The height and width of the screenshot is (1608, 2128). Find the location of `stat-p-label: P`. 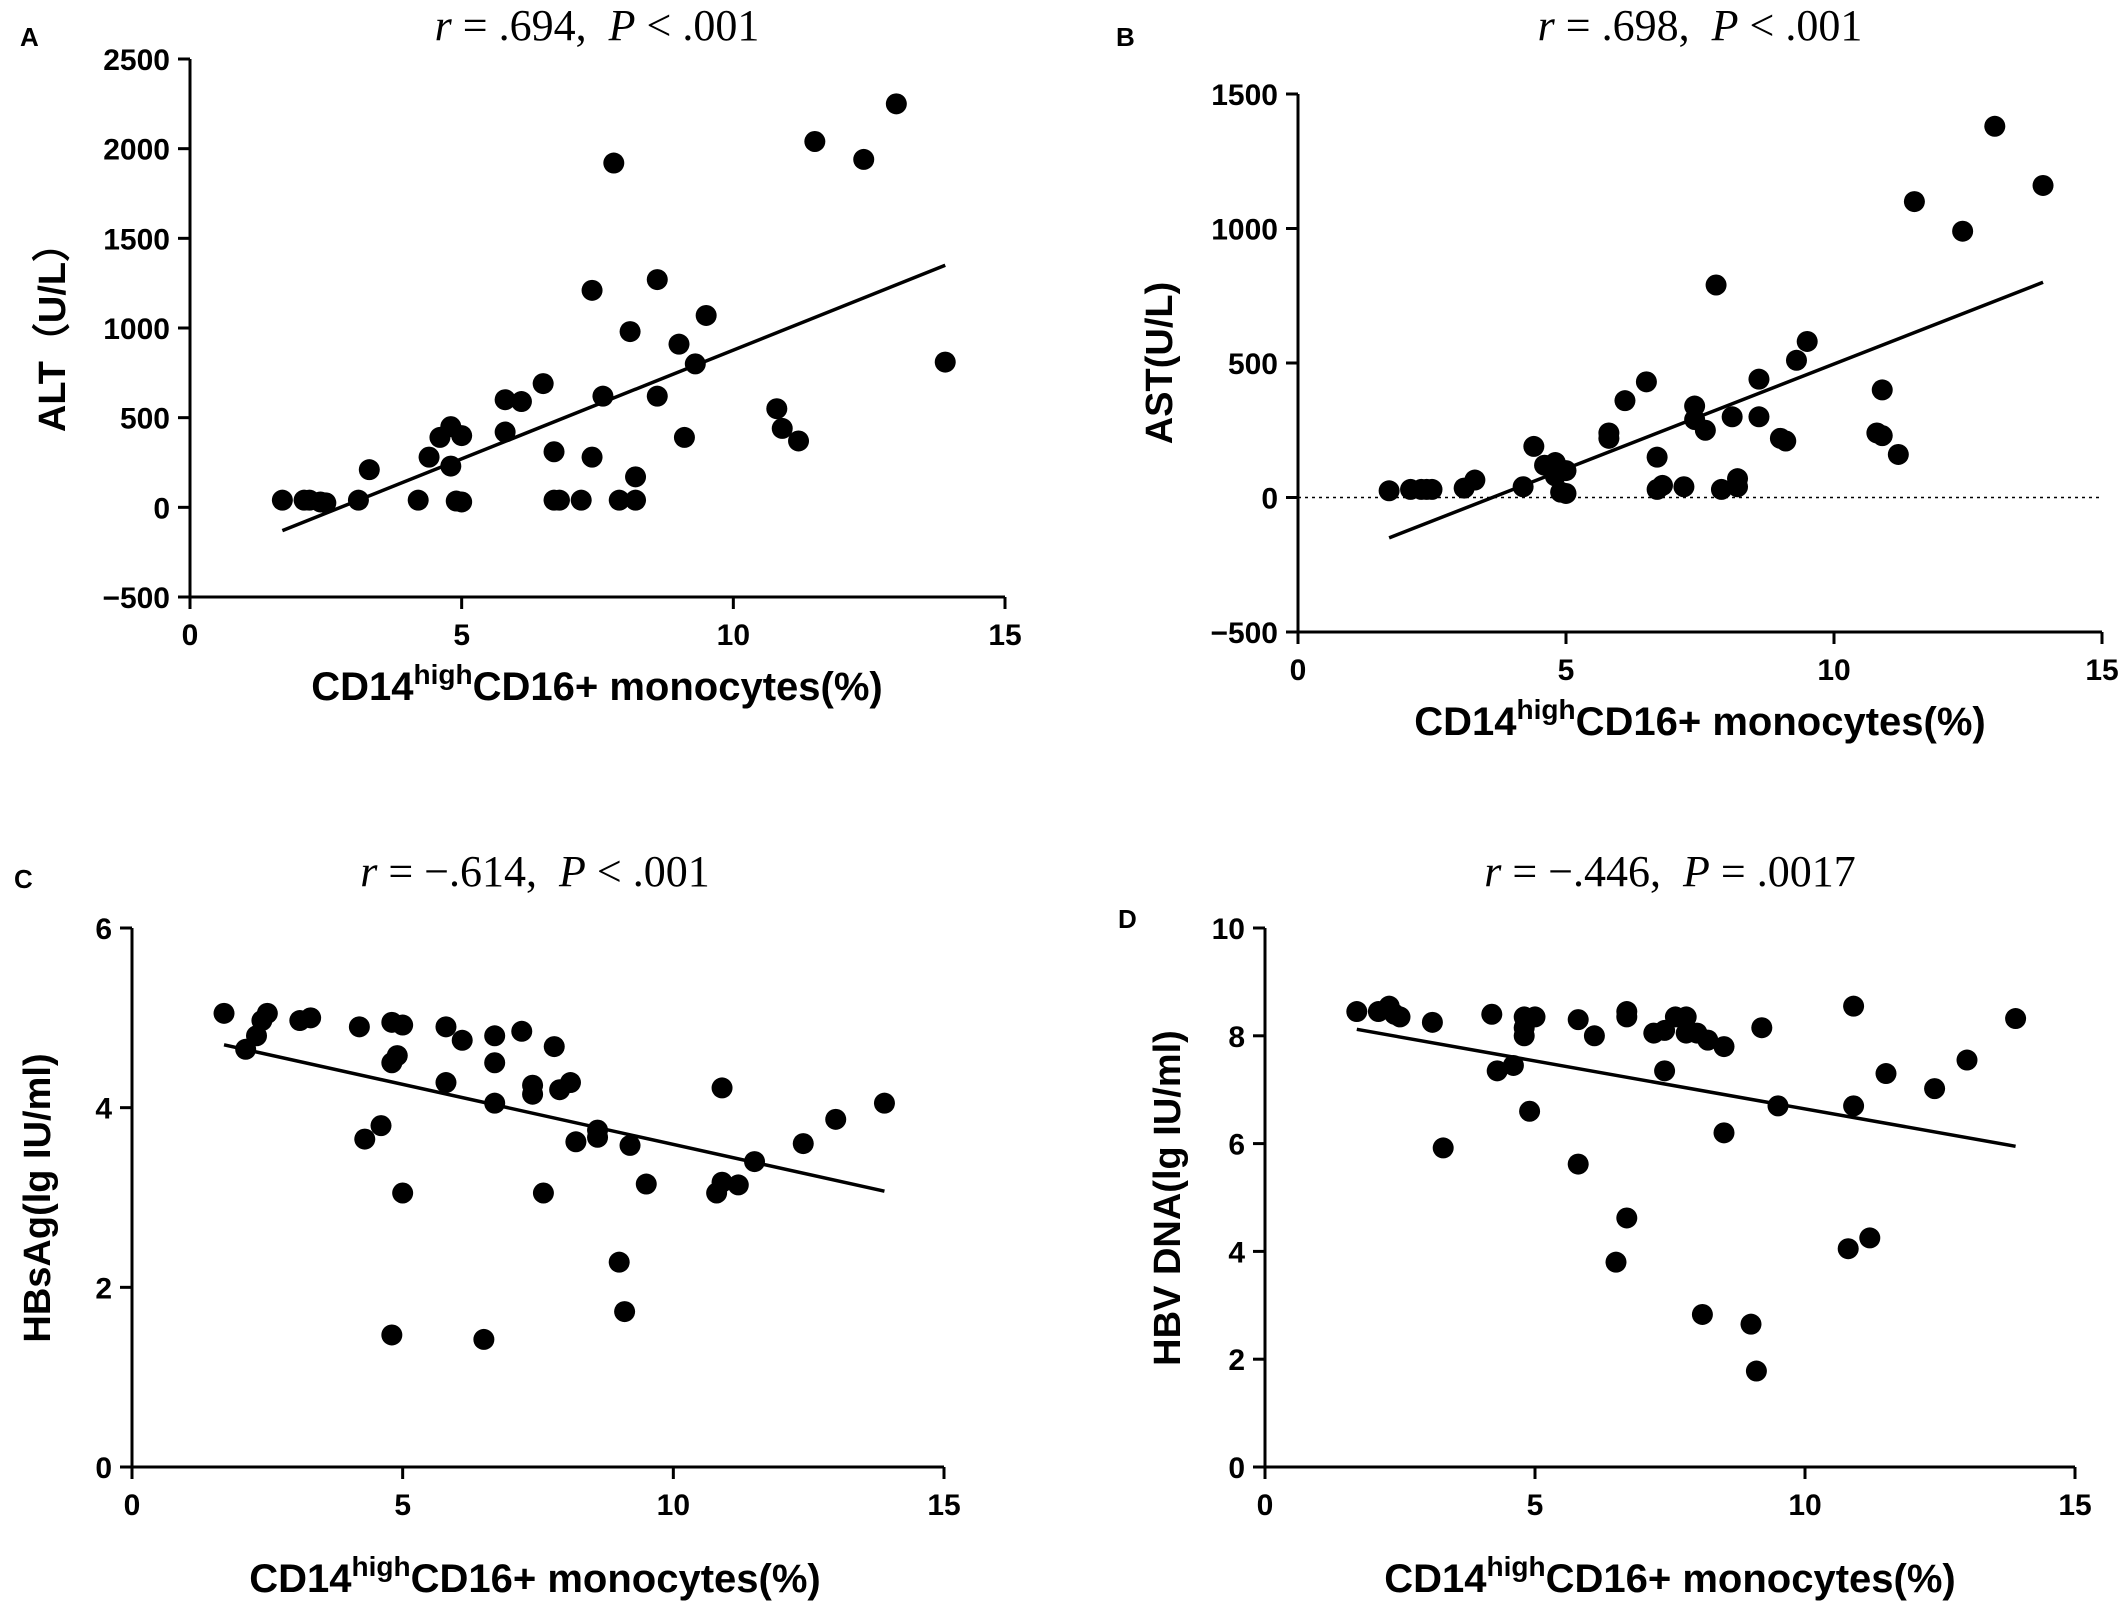

stat-p-label: P is located at coordinates (622, 25).